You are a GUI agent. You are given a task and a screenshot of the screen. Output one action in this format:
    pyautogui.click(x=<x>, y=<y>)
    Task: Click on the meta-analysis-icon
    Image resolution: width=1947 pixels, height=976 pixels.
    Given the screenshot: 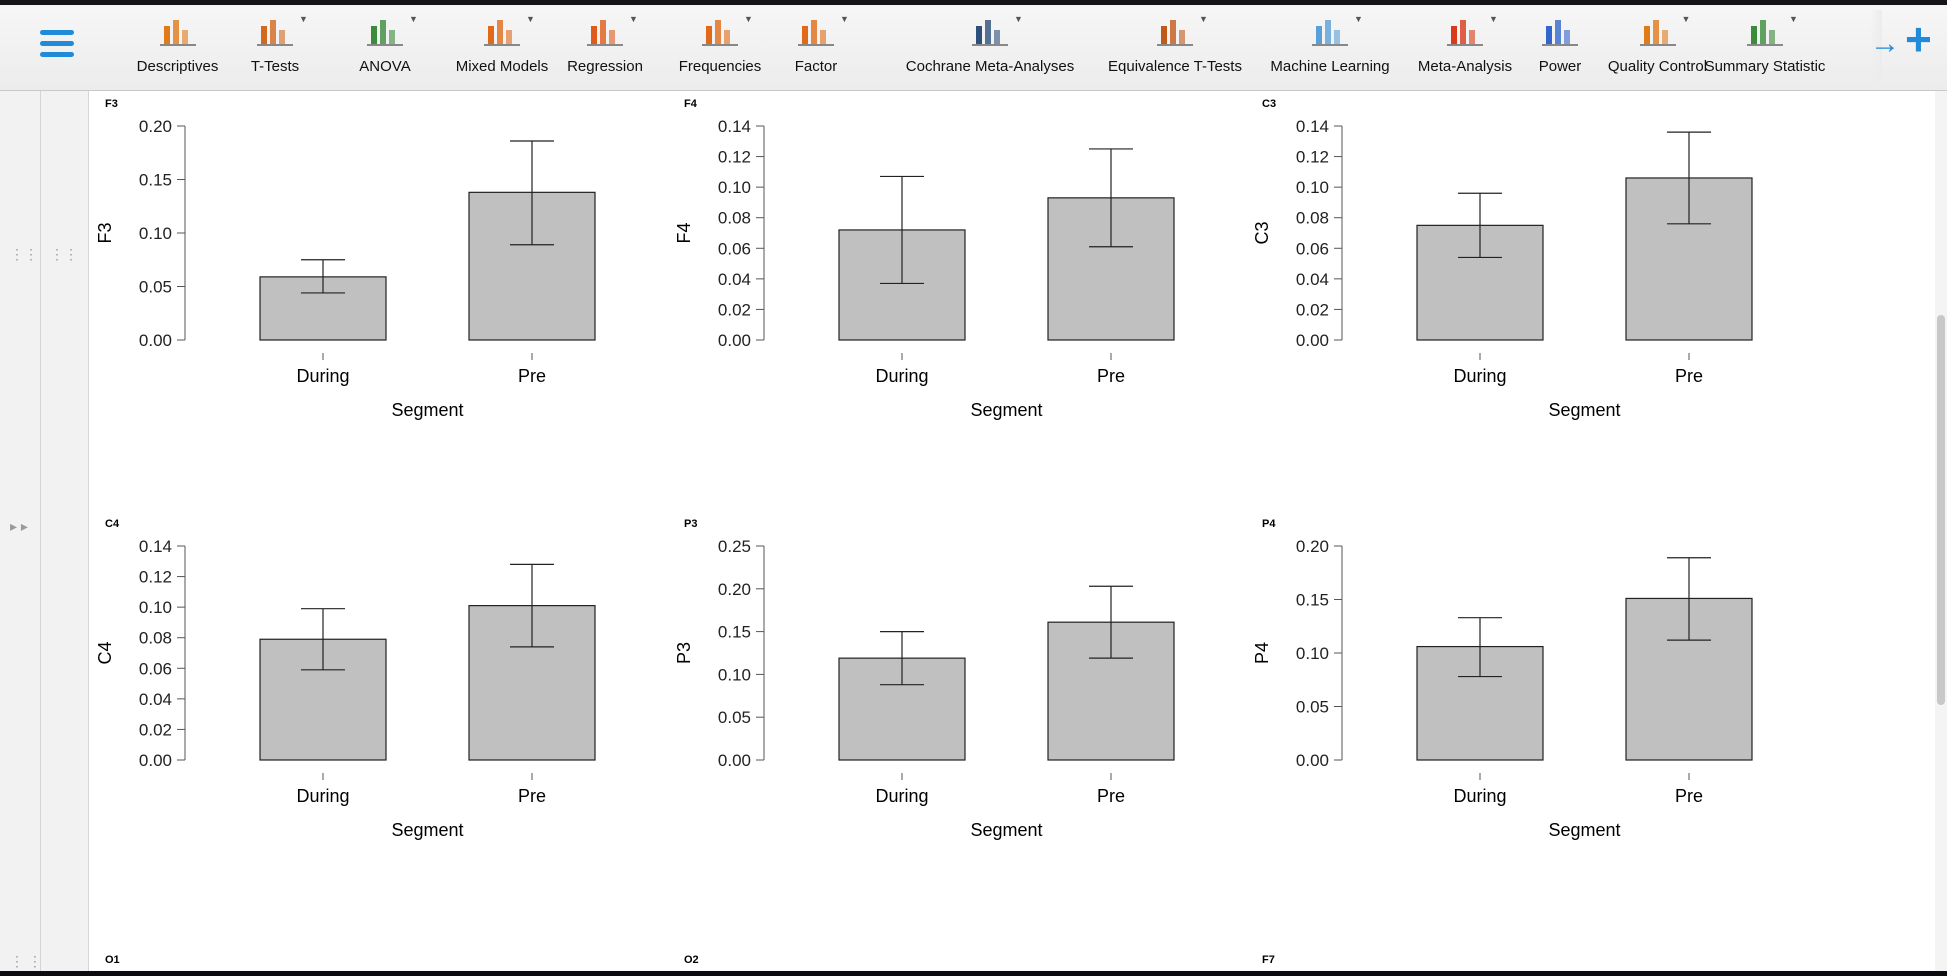 What is the action you would take?
    pyautogui.click(x=1465, y=34)
    